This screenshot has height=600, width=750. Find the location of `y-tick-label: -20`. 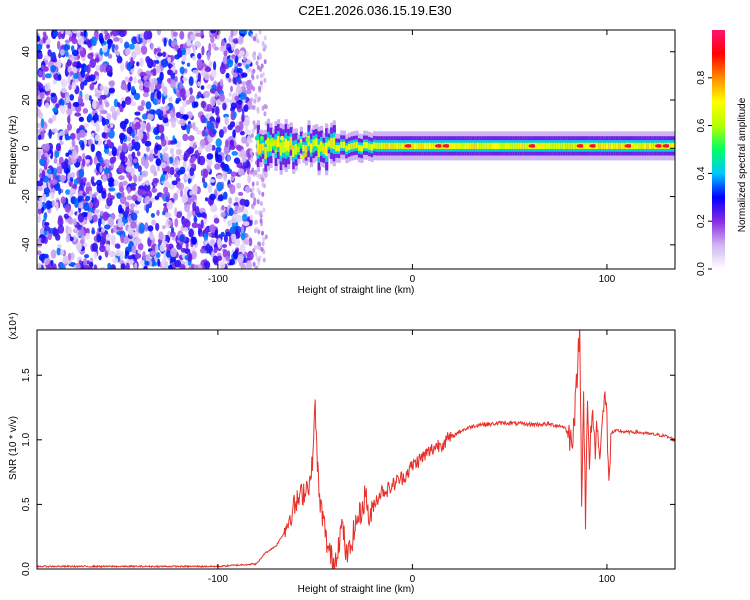

y-tick-label: -20 is located at coordinates (26, 196).